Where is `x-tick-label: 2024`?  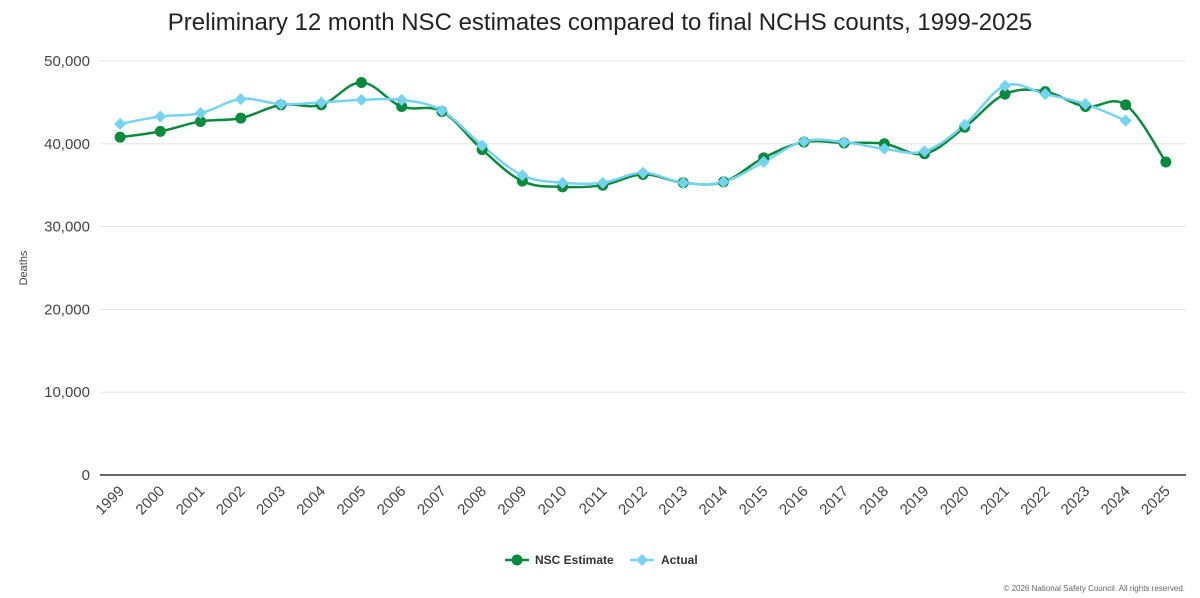 x-tick-label: 2024 is located at coordinates (1116, 501).